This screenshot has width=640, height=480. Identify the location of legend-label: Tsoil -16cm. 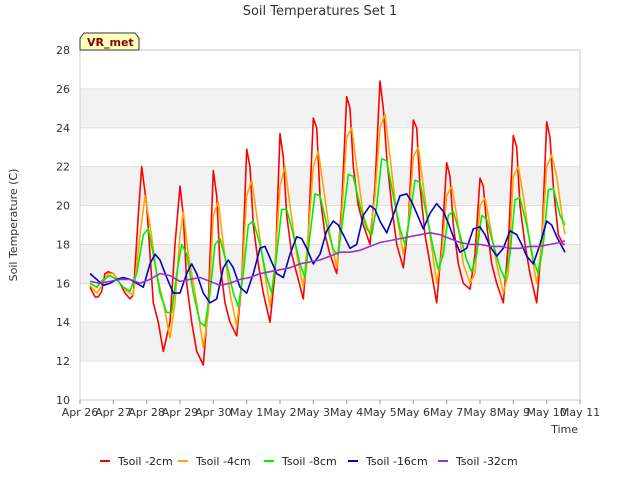
(396, 461).